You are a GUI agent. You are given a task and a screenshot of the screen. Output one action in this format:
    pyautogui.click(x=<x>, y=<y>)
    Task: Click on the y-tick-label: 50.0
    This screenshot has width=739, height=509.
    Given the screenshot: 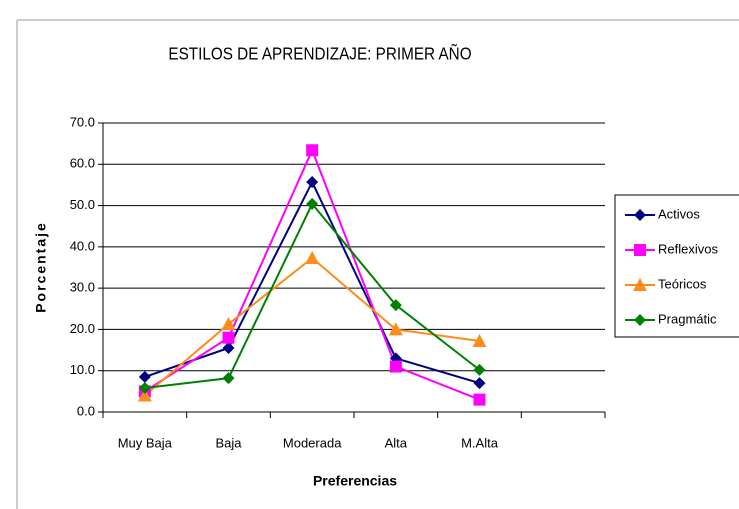 What is the action you would take?
    pyautogui.click(x=82, y=204)
    